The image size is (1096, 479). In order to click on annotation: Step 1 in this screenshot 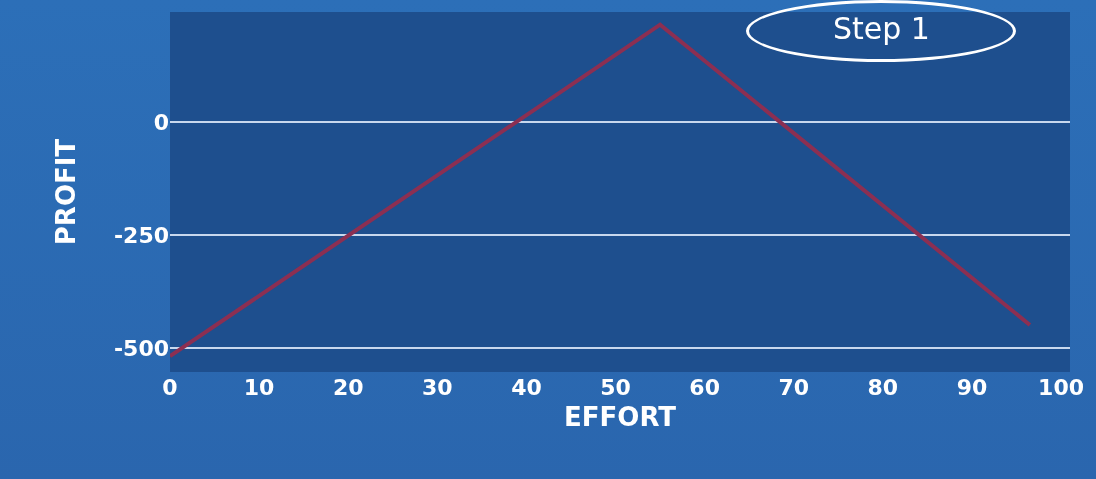, I will do `click(881, 28)`.